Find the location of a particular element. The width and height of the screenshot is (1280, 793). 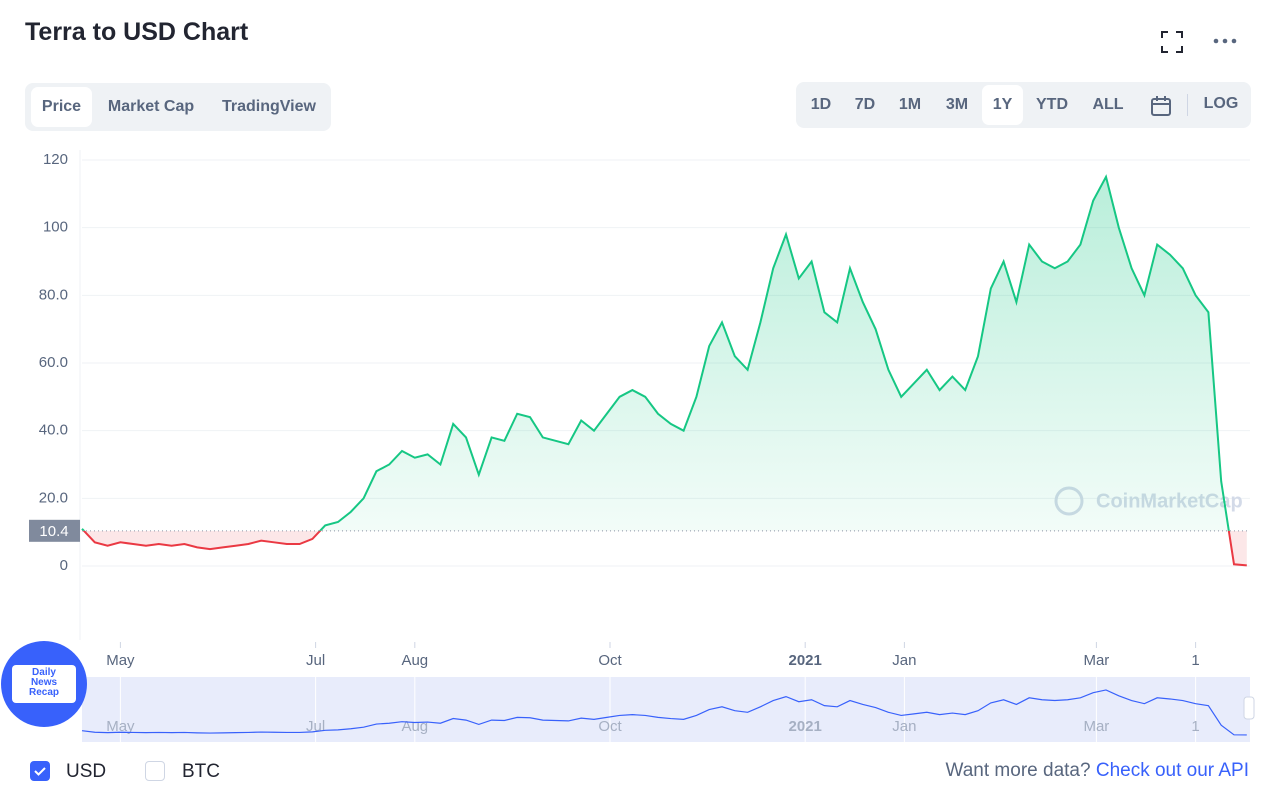

y-tick-label: 40.0 is located at coordinates (53, 430).